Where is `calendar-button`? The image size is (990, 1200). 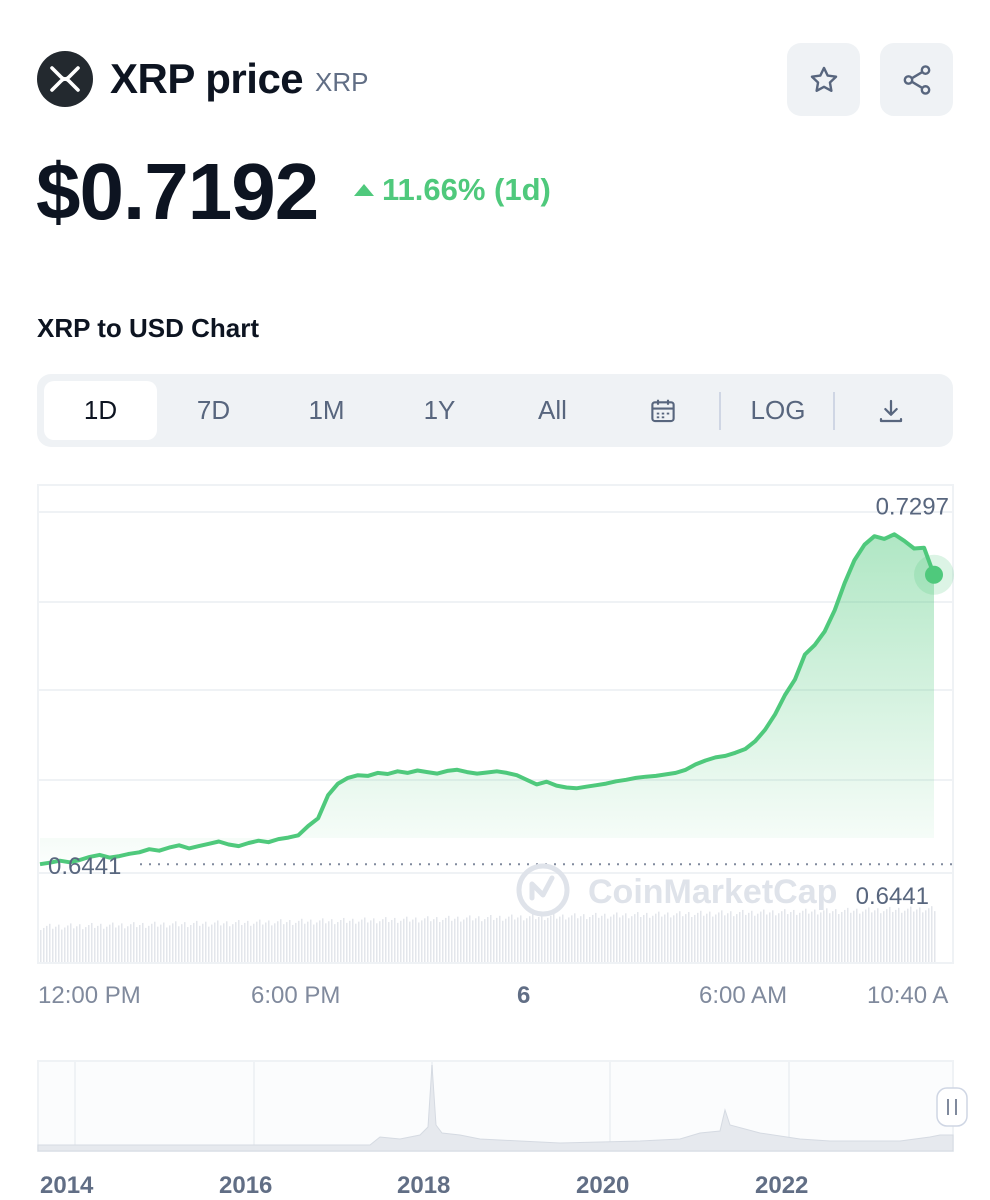
calendar-button is located at coordinates (662, 410).